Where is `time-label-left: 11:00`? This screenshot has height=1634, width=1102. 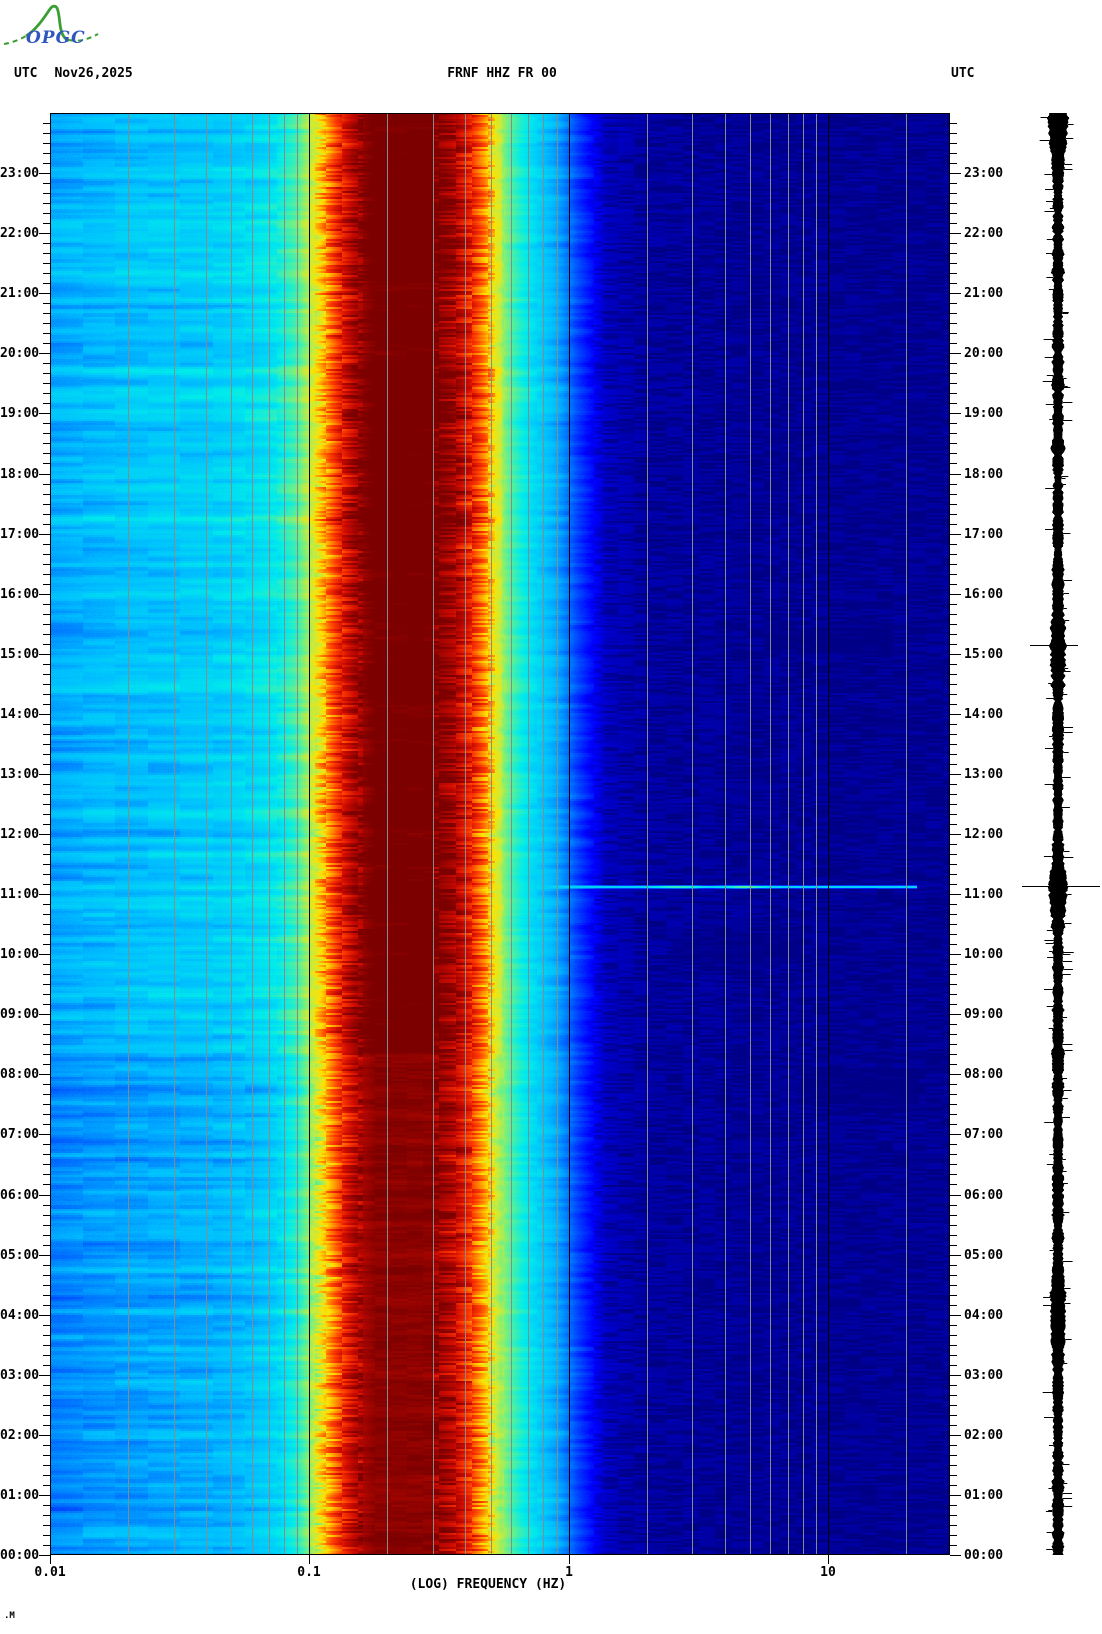
time-label-left: 11:00 is located at coordinates (20, 894).